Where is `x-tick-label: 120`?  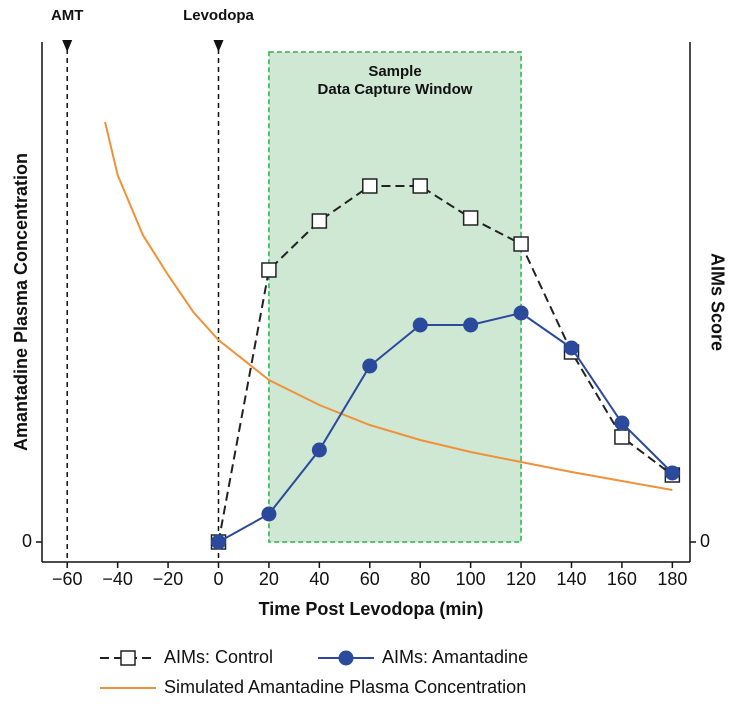
x-tick-label: 120 is located at coordinates (521, 579).